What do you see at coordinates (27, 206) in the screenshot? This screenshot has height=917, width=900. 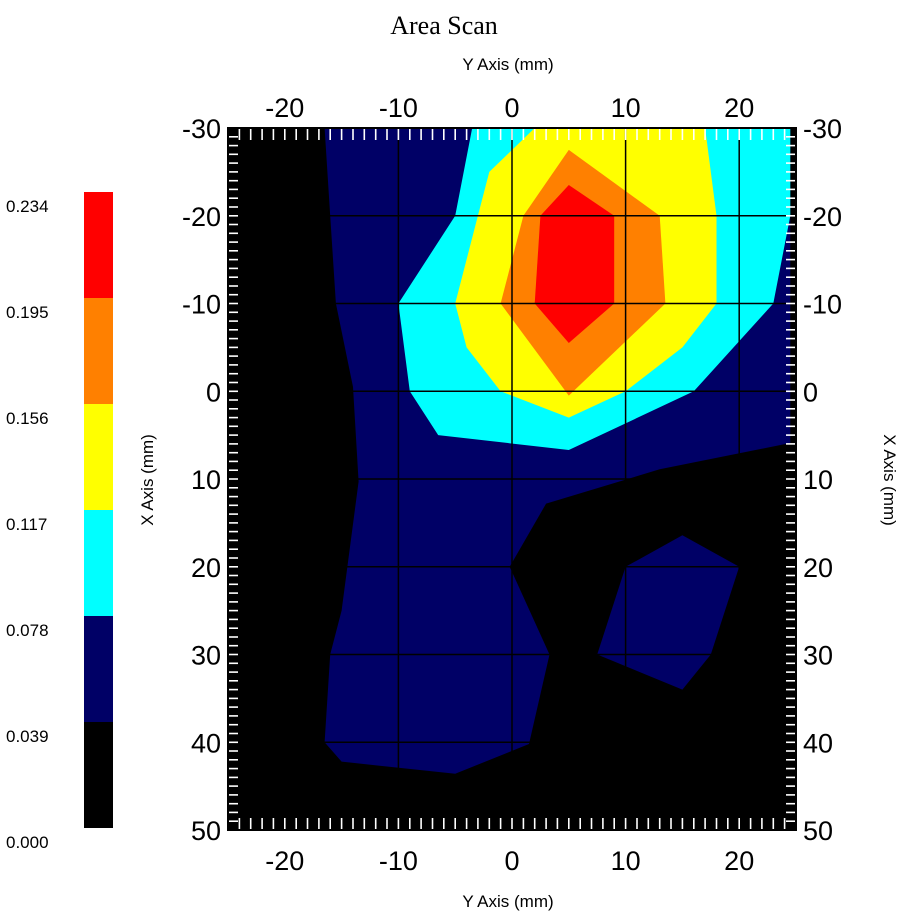 I see `colorbar-tick-label: 0.234` at bounding box center [27, 206].